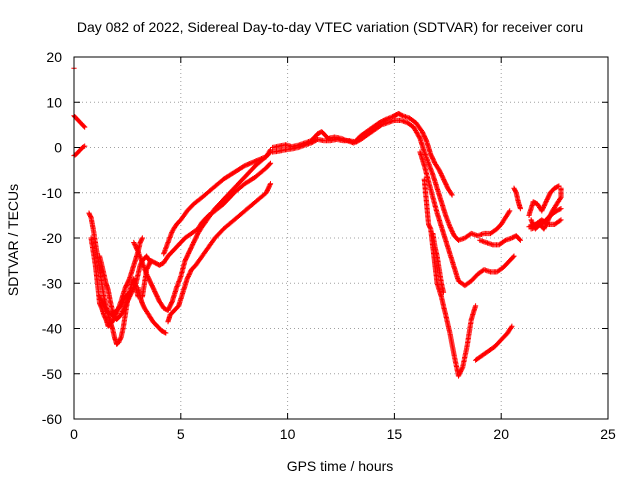 The height and width of the screenshot is (480, 640). I want to click on series-8-markers, so click(206, 230).